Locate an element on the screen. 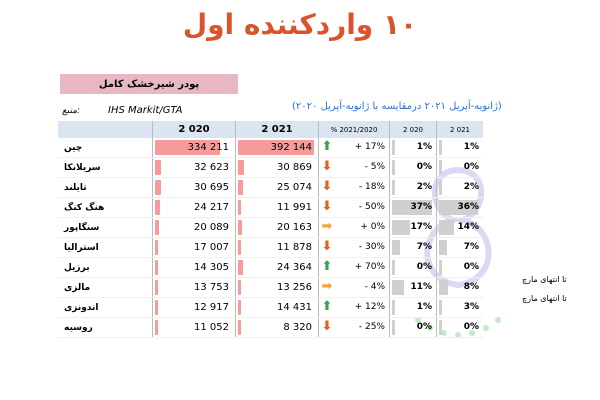 This screenshot has height=400, width=600. row-note: تا انتهای مارچ is located at coordinates (544, 279).